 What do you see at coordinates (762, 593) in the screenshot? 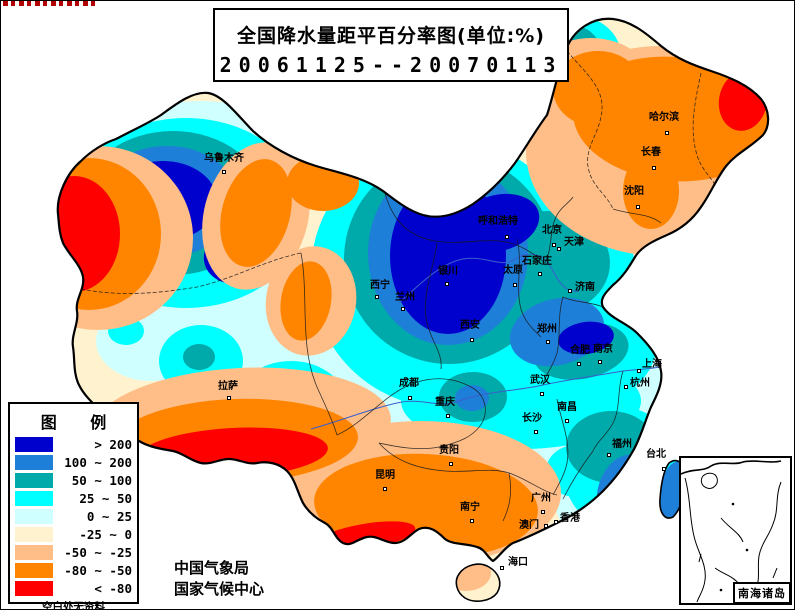
I see `inset-label: 南海诸岛` at bounding box center [762, 593].